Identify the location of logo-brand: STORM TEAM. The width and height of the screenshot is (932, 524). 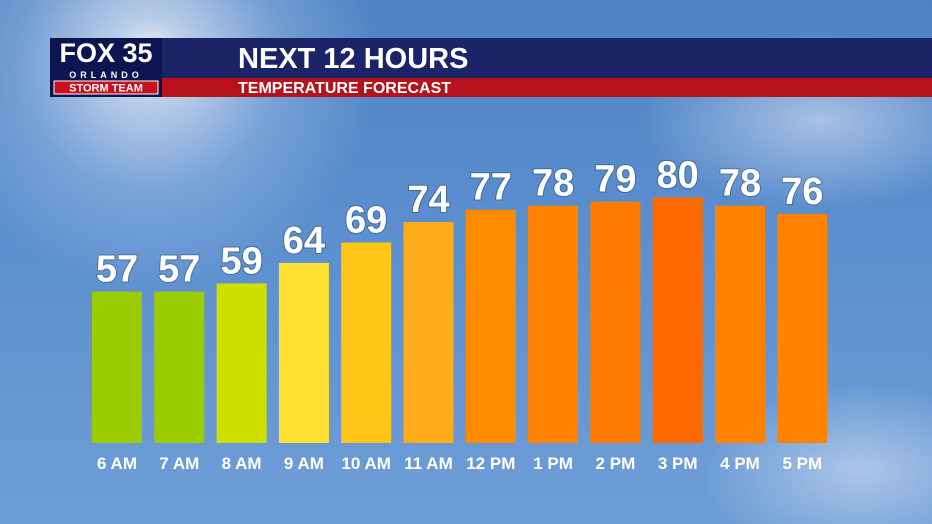
(106, 89).